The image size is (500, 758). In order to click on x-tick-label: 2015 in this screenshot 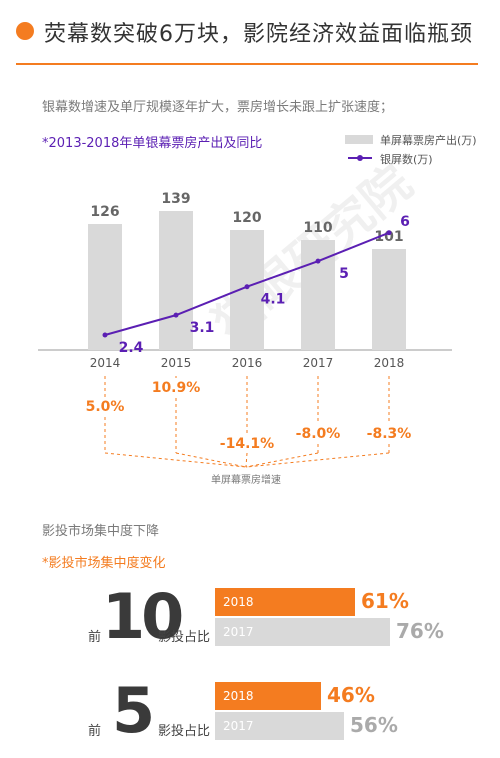, I will do `click(176, 363)`.